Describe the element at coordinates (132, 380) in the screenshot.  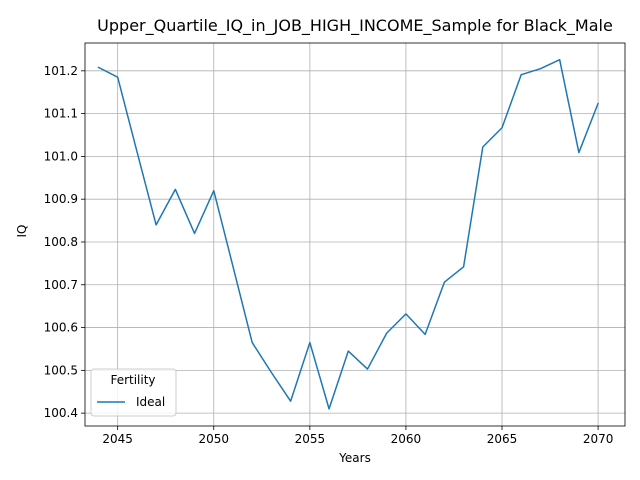
I see `legend-title: Fertility` at that location.